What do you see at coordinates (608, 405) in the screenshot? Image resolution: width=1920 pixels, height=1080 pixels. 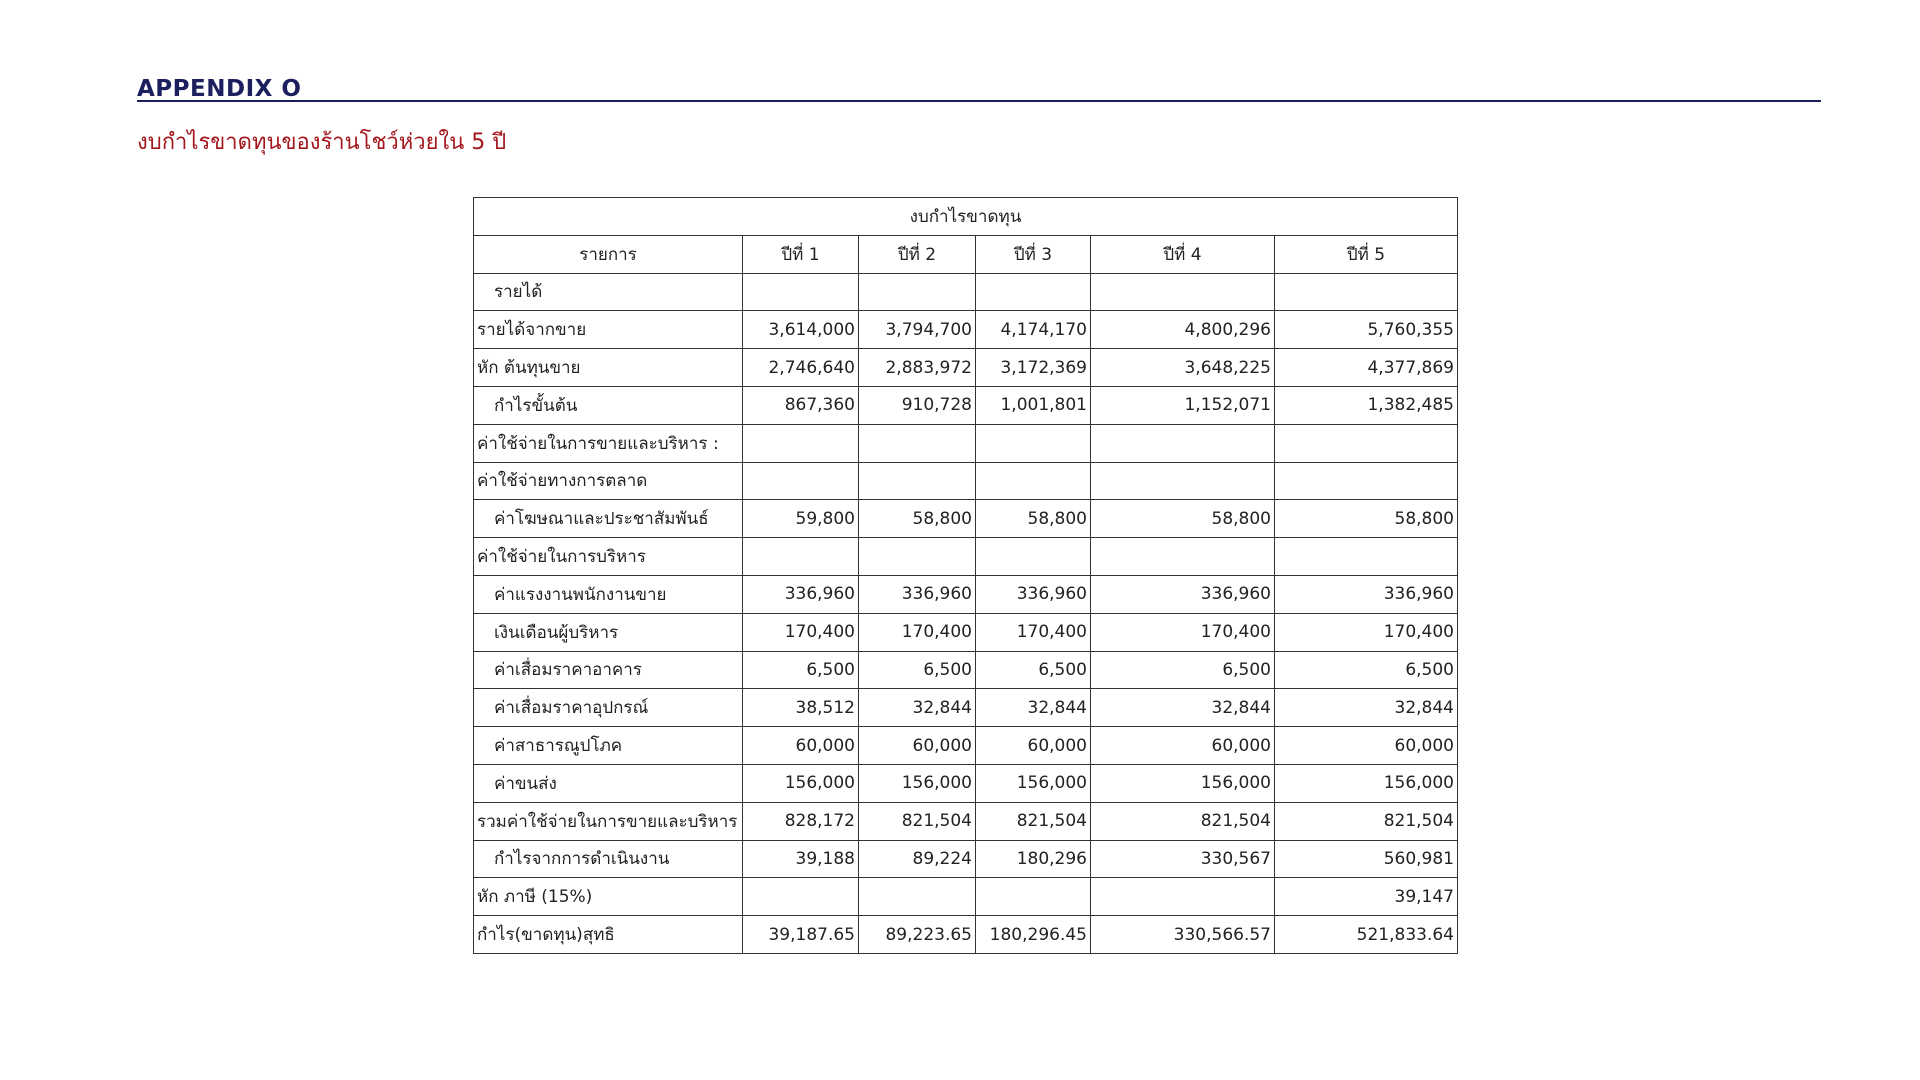 I see `row-label: กำไรขั้นต้น` at bounding box center [608, 405].